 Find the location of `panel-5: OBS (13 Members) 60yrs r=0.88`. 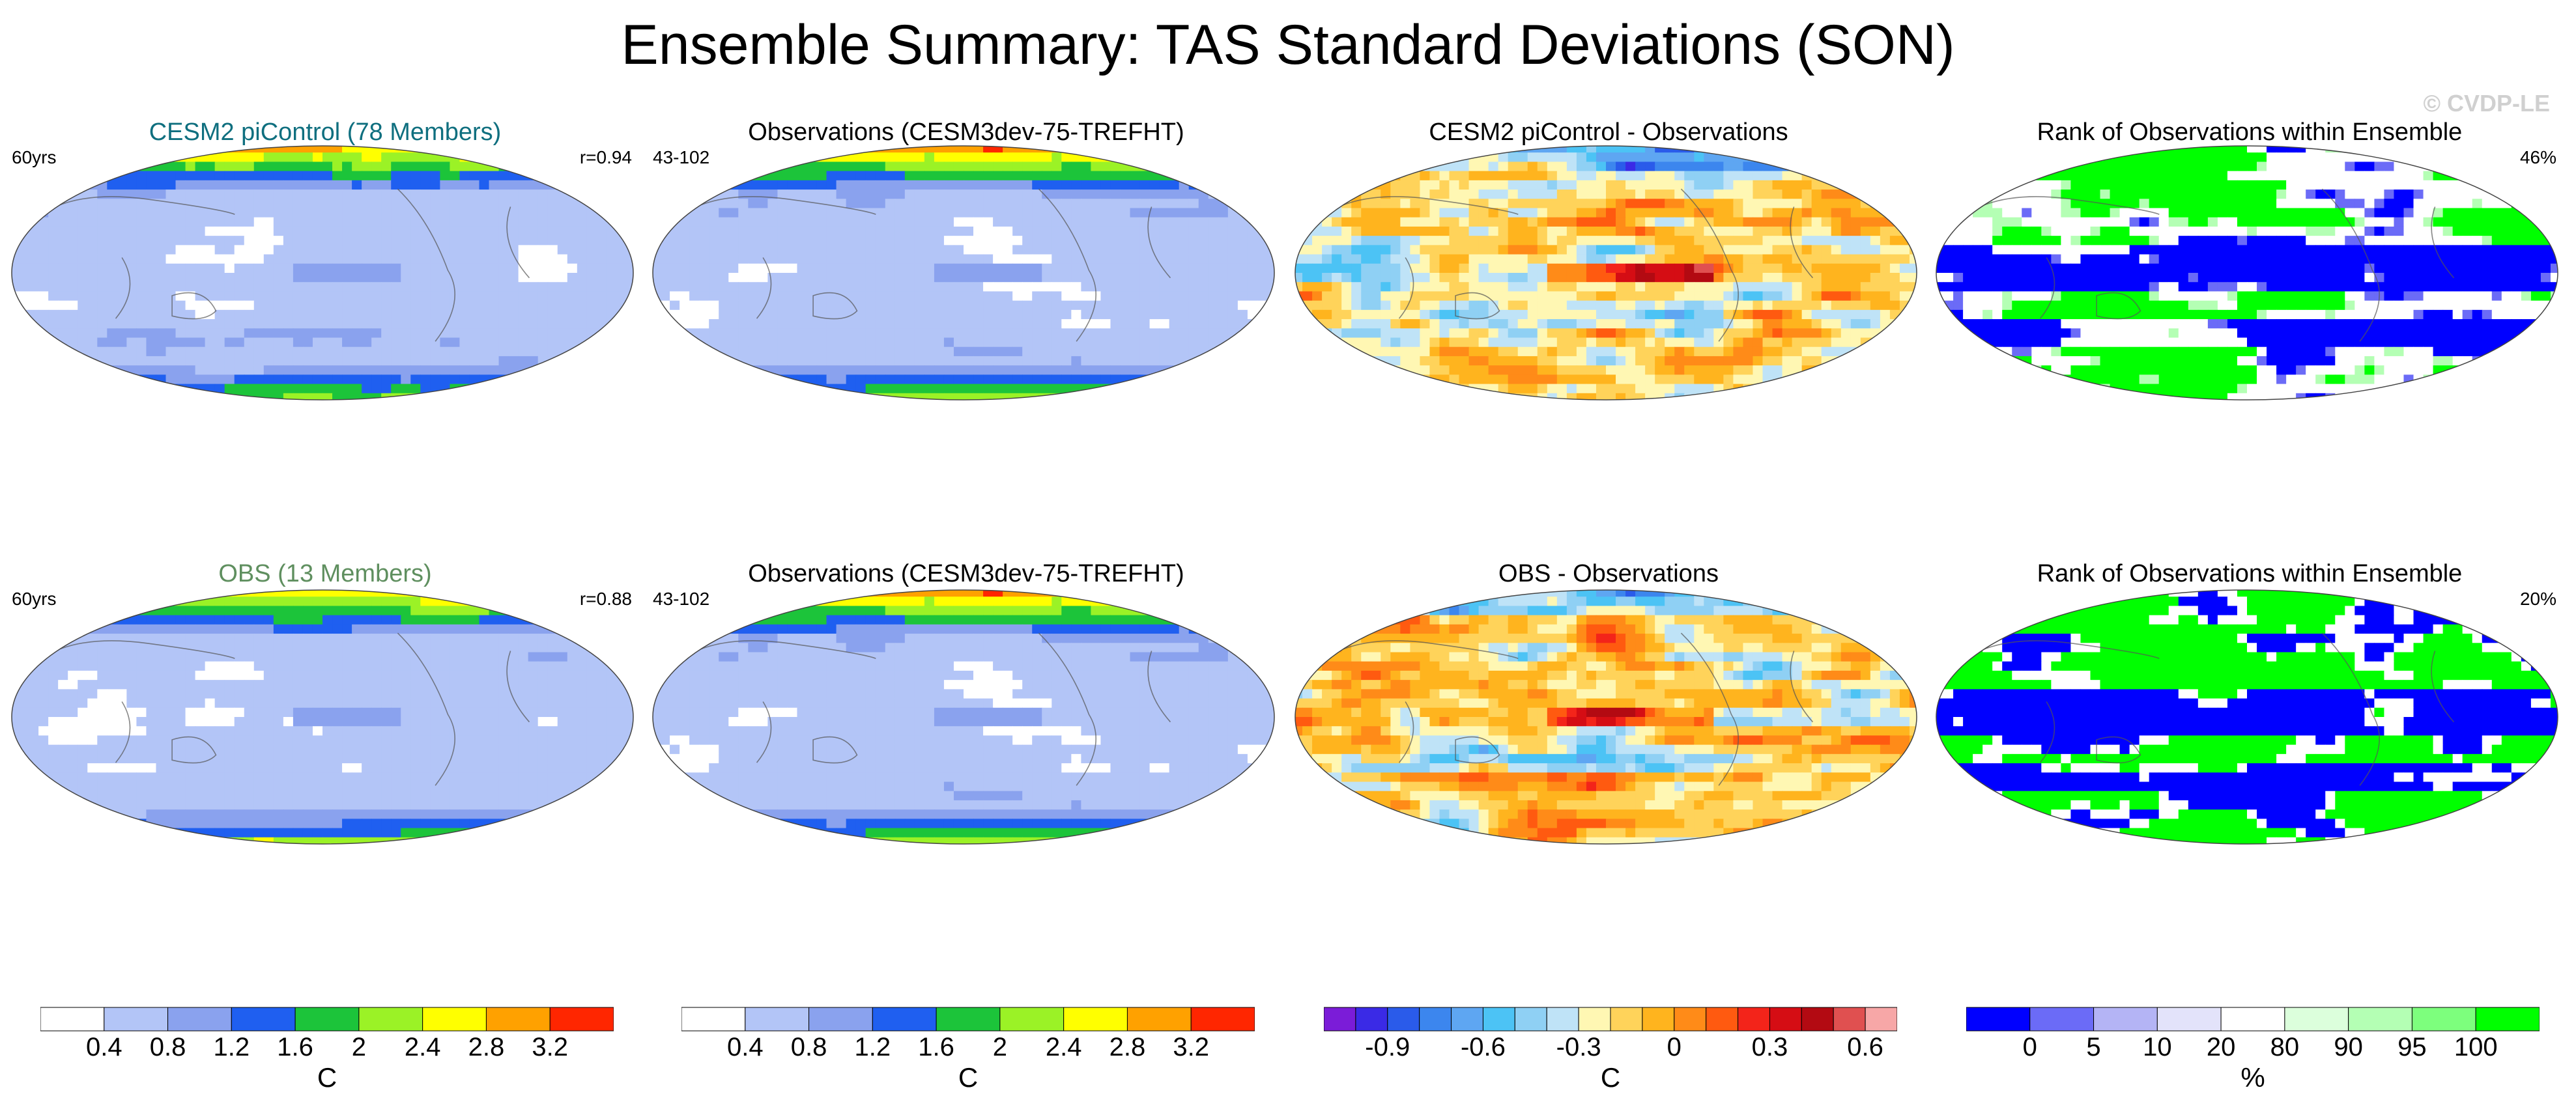

panel-5: OBS (13 Members) 60yrs r=0.88 is located at coordinates (325, 780).